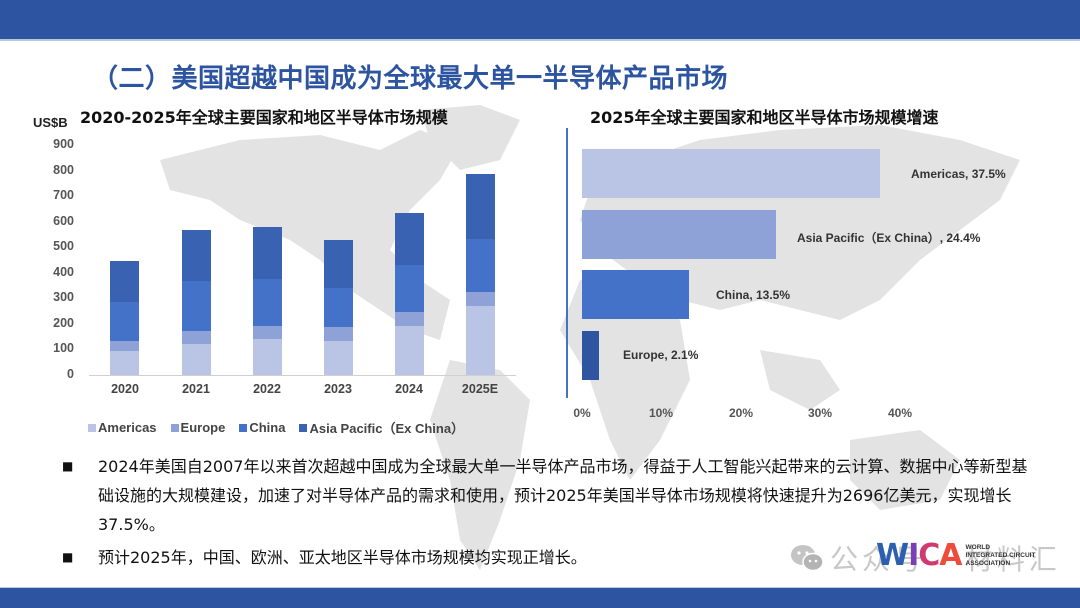  What do you see at coordinates (264, 117) in the screenshot?
I see `left-chart-title: 2020-2025年全球主要国家和地区半导体市场规模` at bounding box center [264, 117].